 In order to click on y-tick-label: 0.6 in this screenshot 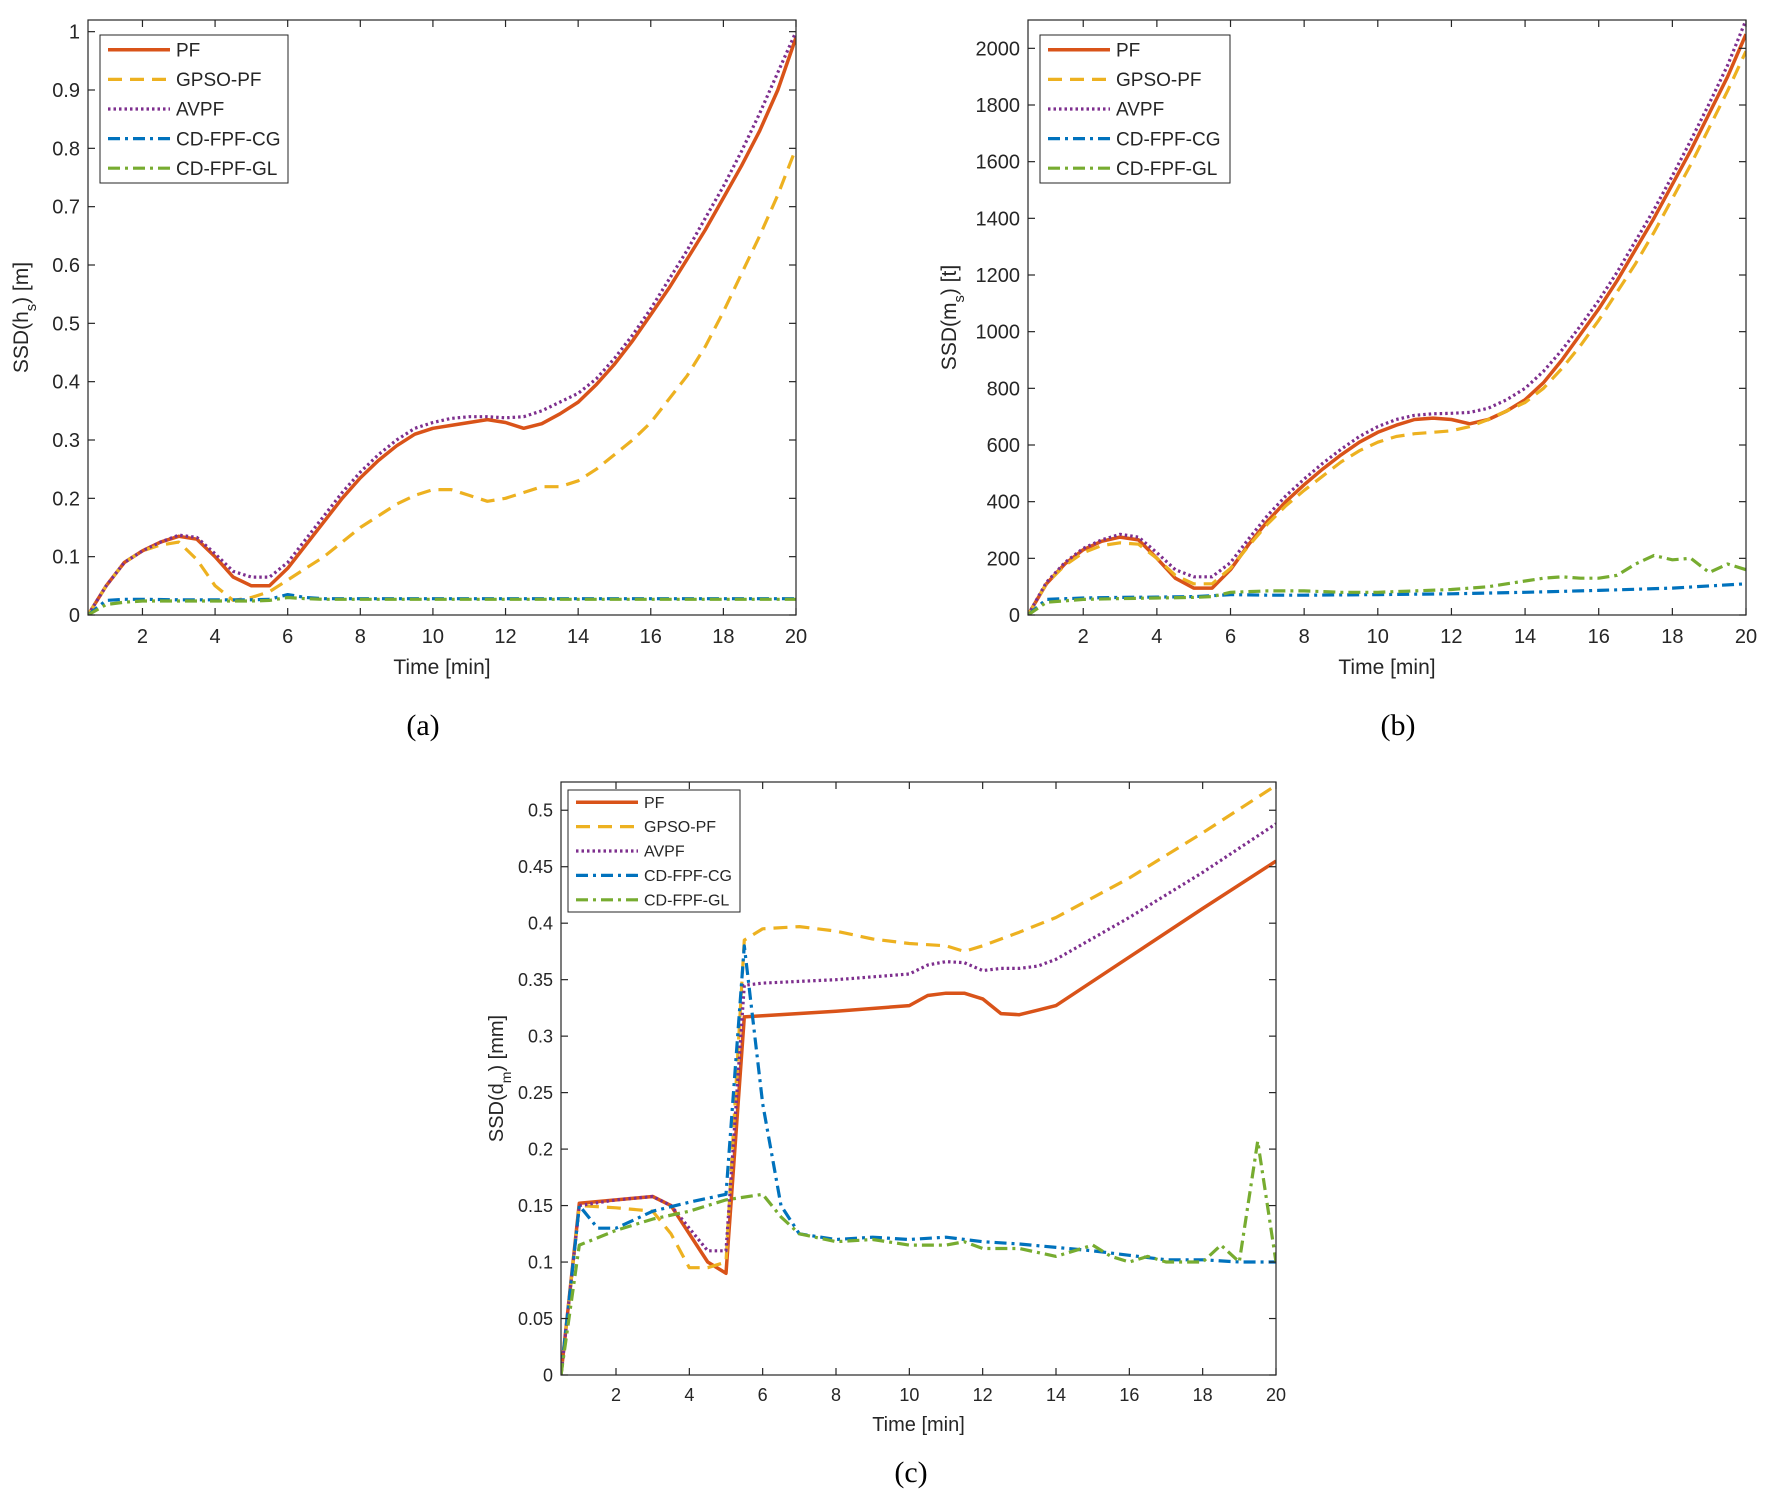, I will do `click(66, 266)`.